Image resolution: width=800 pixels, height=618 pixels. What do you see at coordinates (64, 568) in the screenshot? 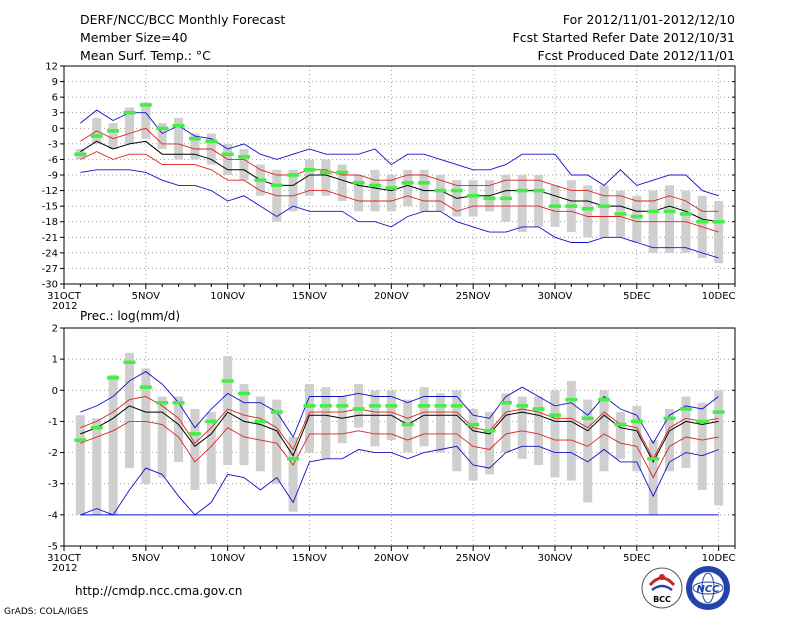
I see `x-year-label: 2012` at bounding box center [64, 568].